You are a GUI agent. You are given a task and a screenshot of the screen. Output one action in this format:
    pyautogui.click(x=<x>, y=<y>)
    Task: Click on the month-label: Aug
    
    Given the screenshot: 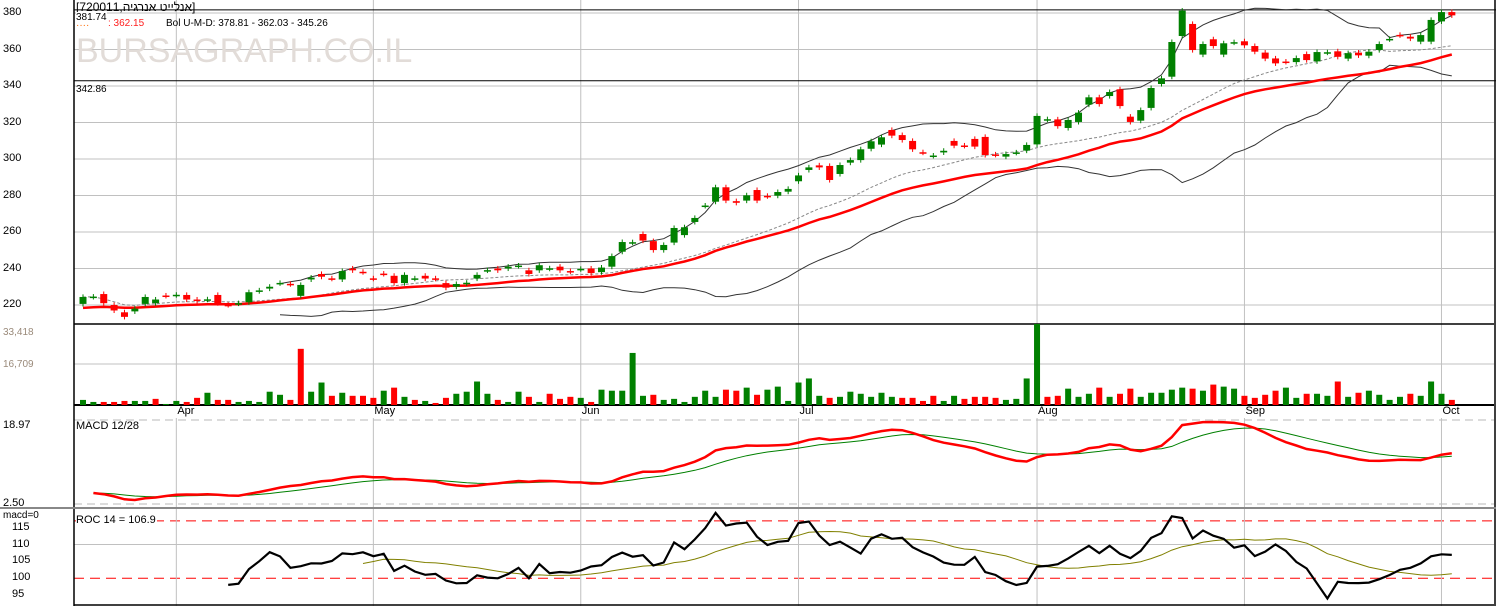 What is the action you would take?
    pyautogui.click(x=1048, y=411)
    